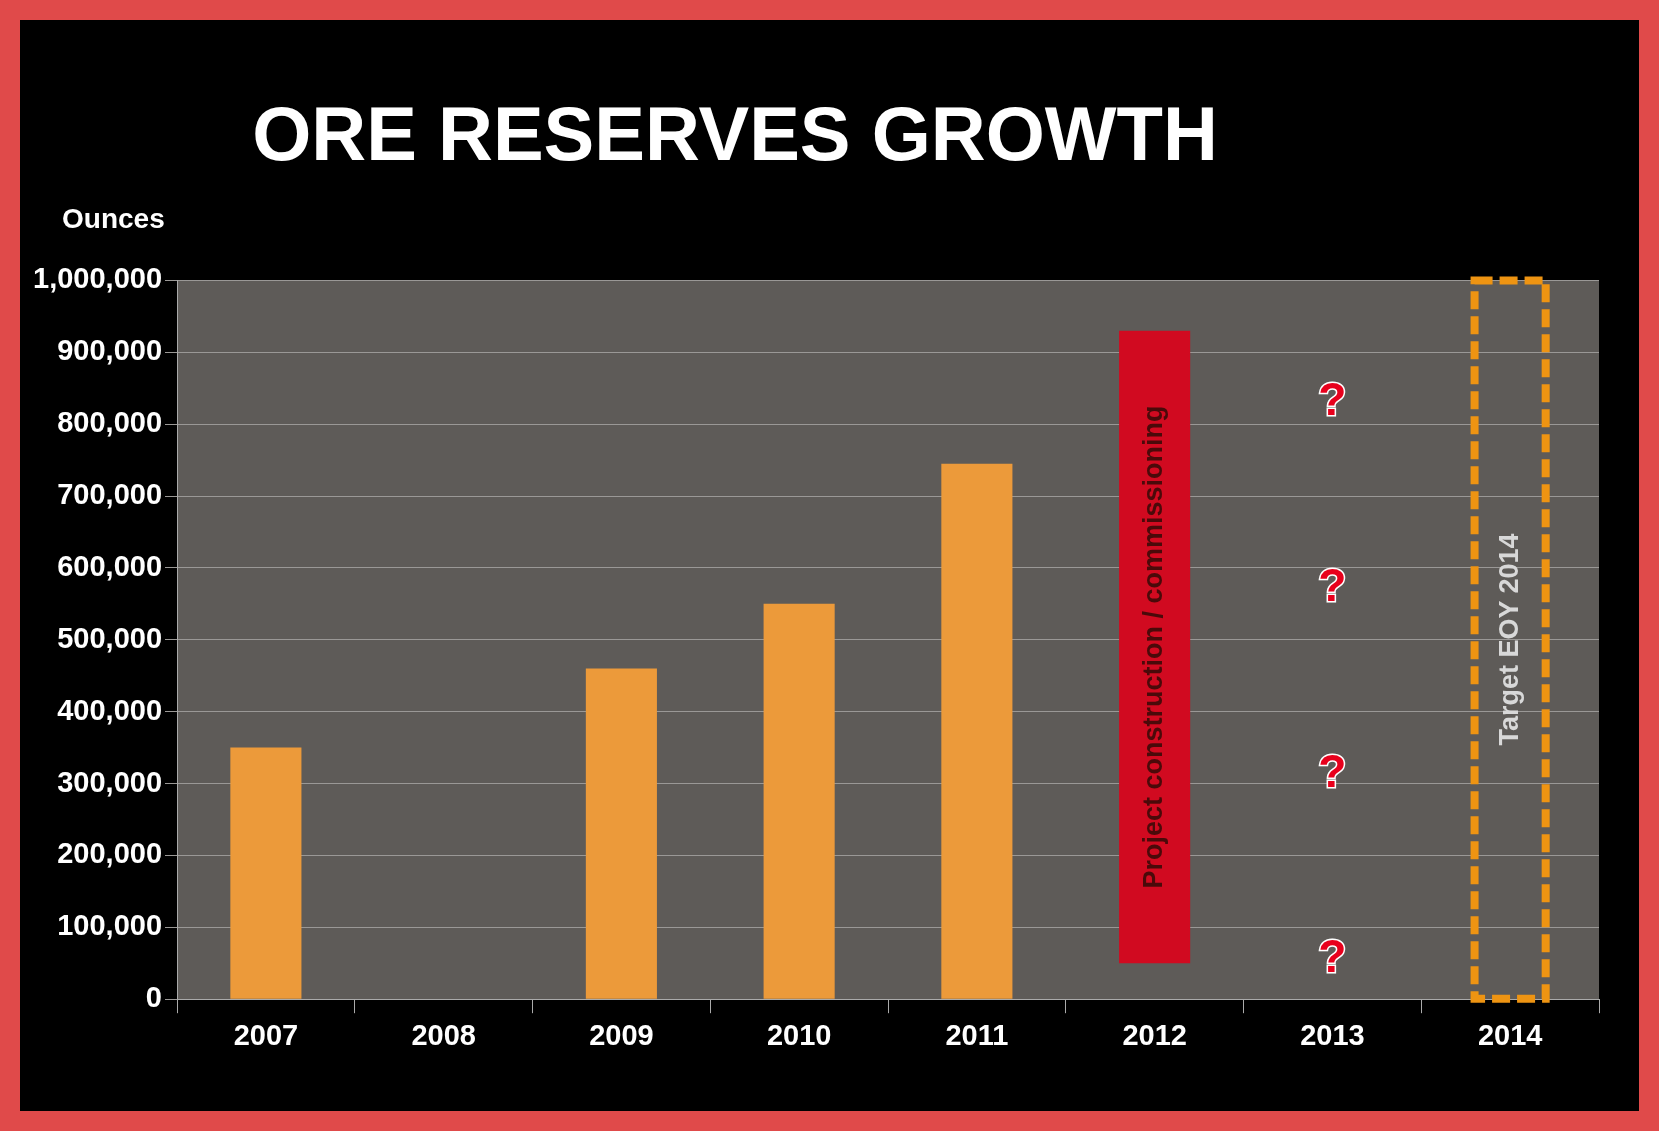  Describe the element at coordinates (110, 637) in the screenshot. I see `y-tick-label: 500,000` at that location.